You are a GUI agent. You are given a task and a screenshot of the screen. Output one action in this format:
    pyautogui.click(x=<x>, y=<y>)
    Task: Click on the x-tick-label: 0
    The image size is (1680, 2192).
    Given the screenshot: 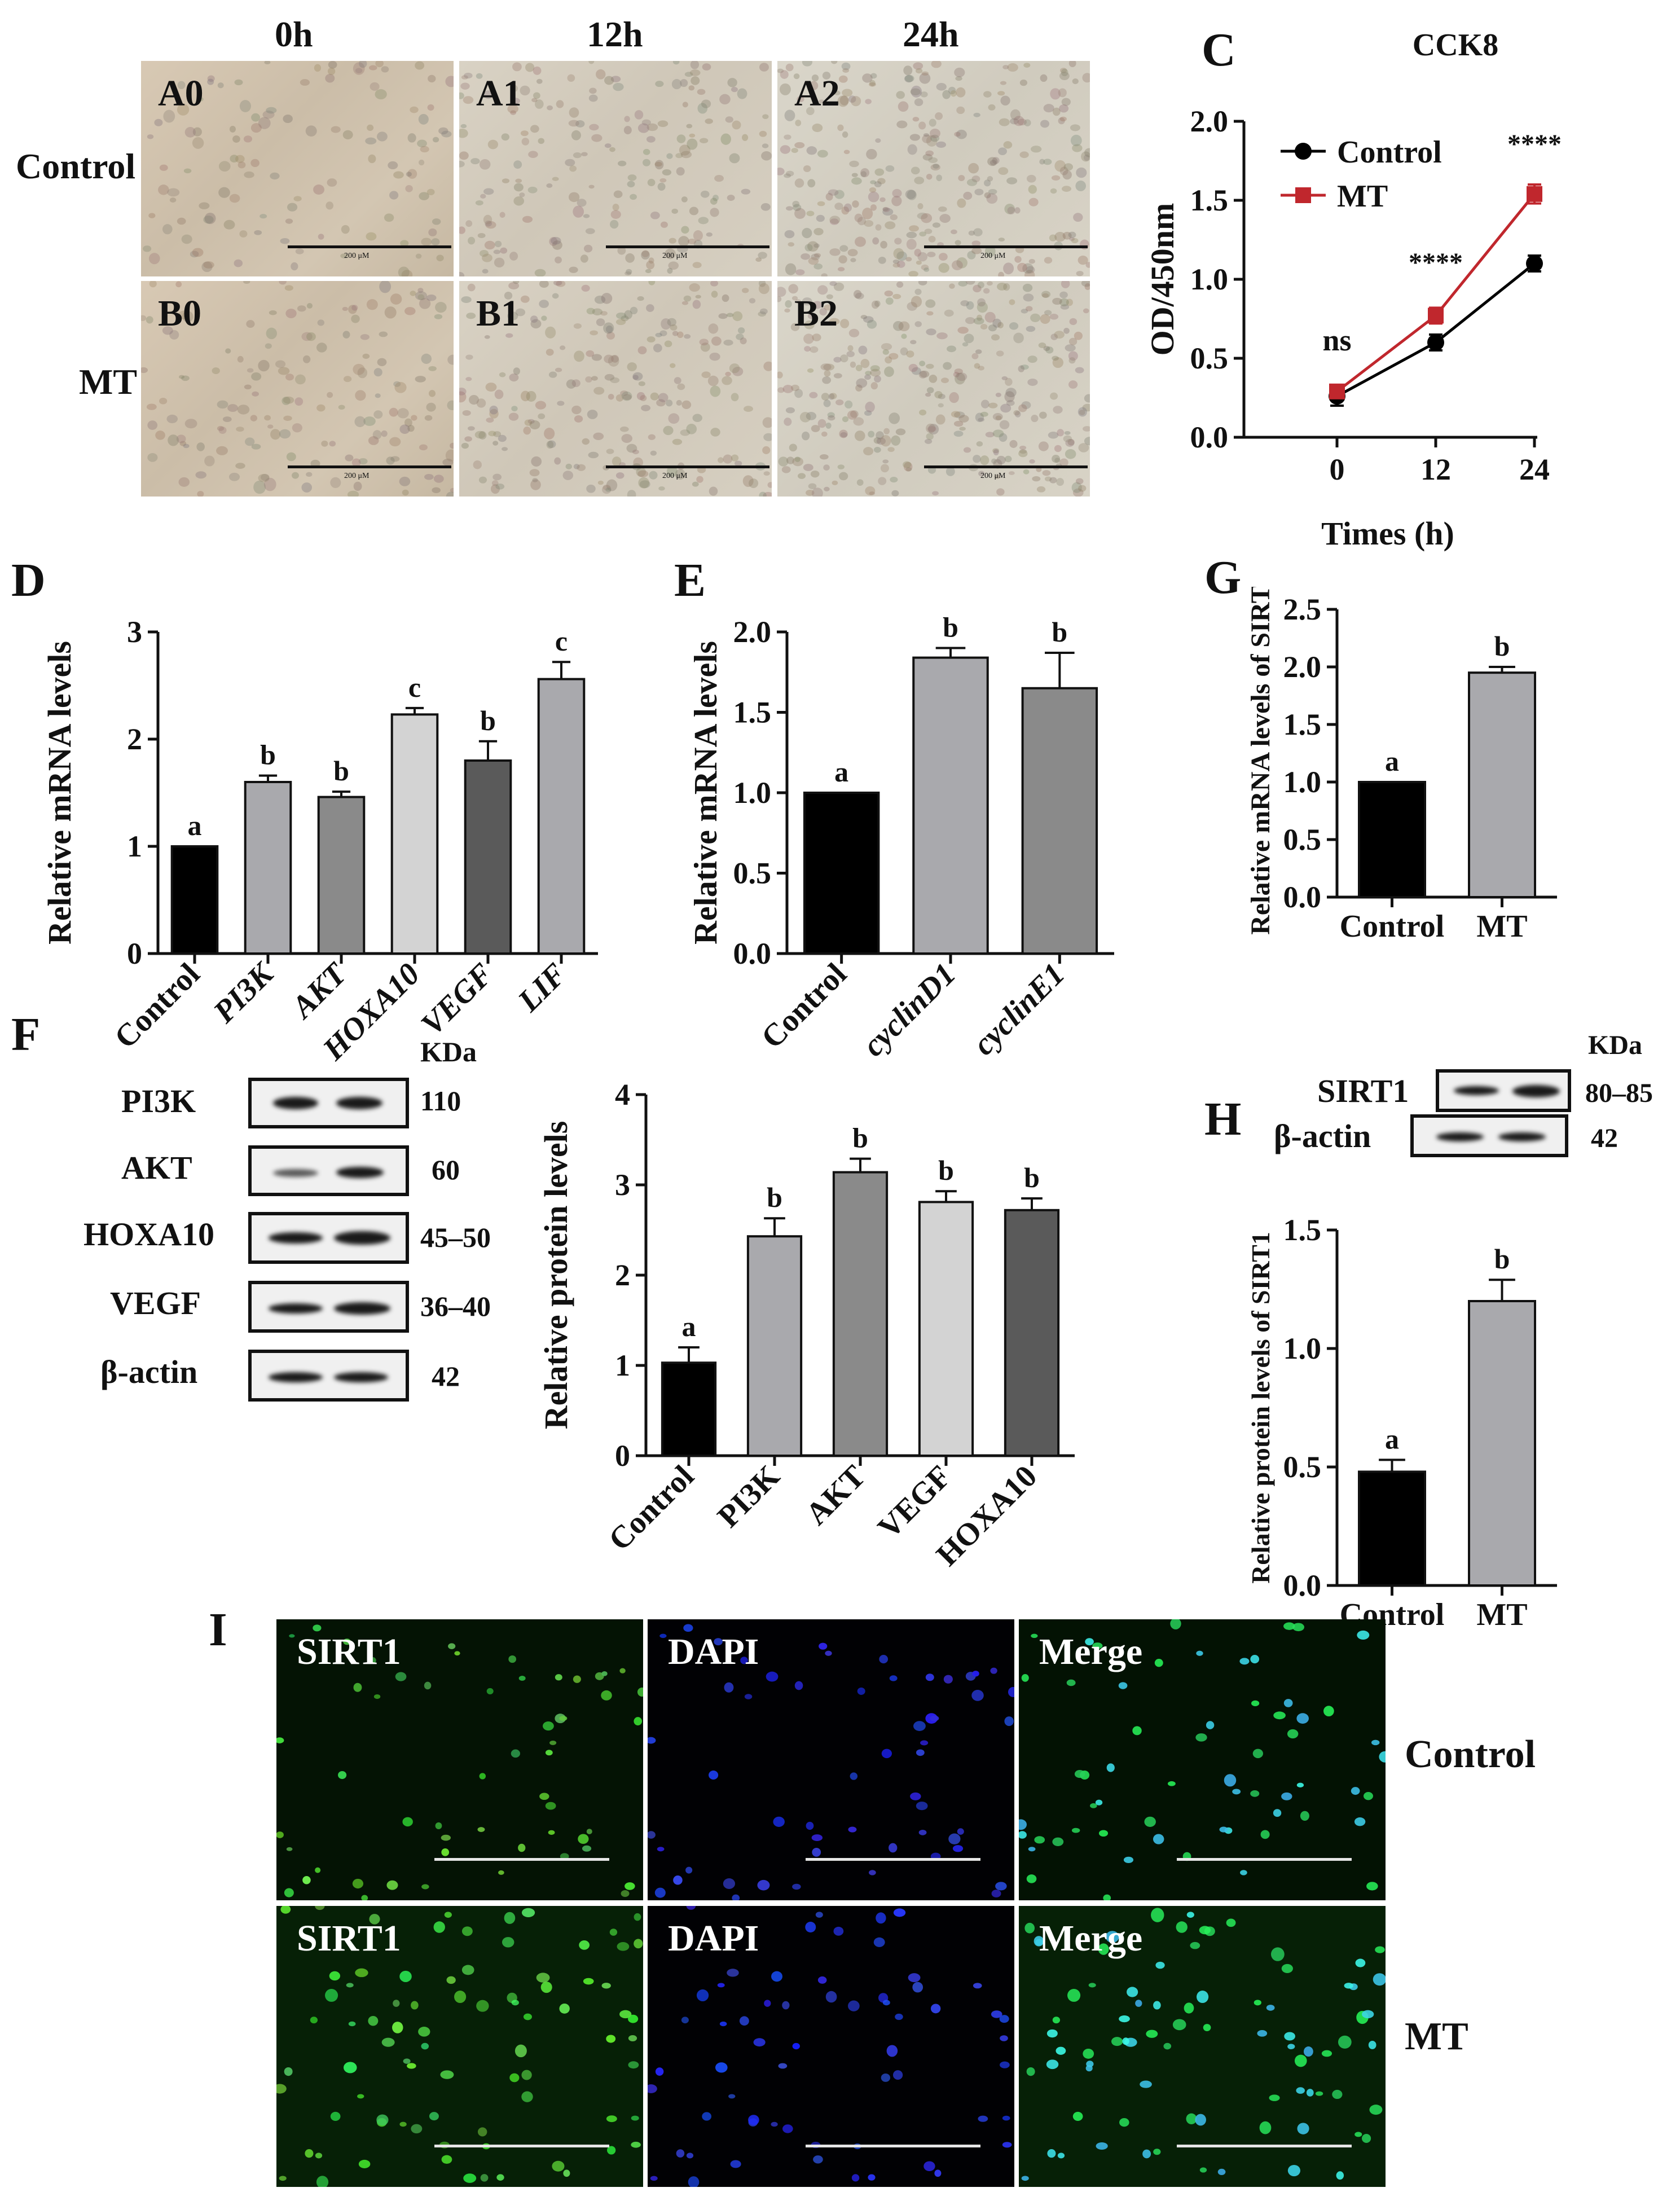 What is the action you would take?
    pyautogui.click(x=1337, y=469)
    